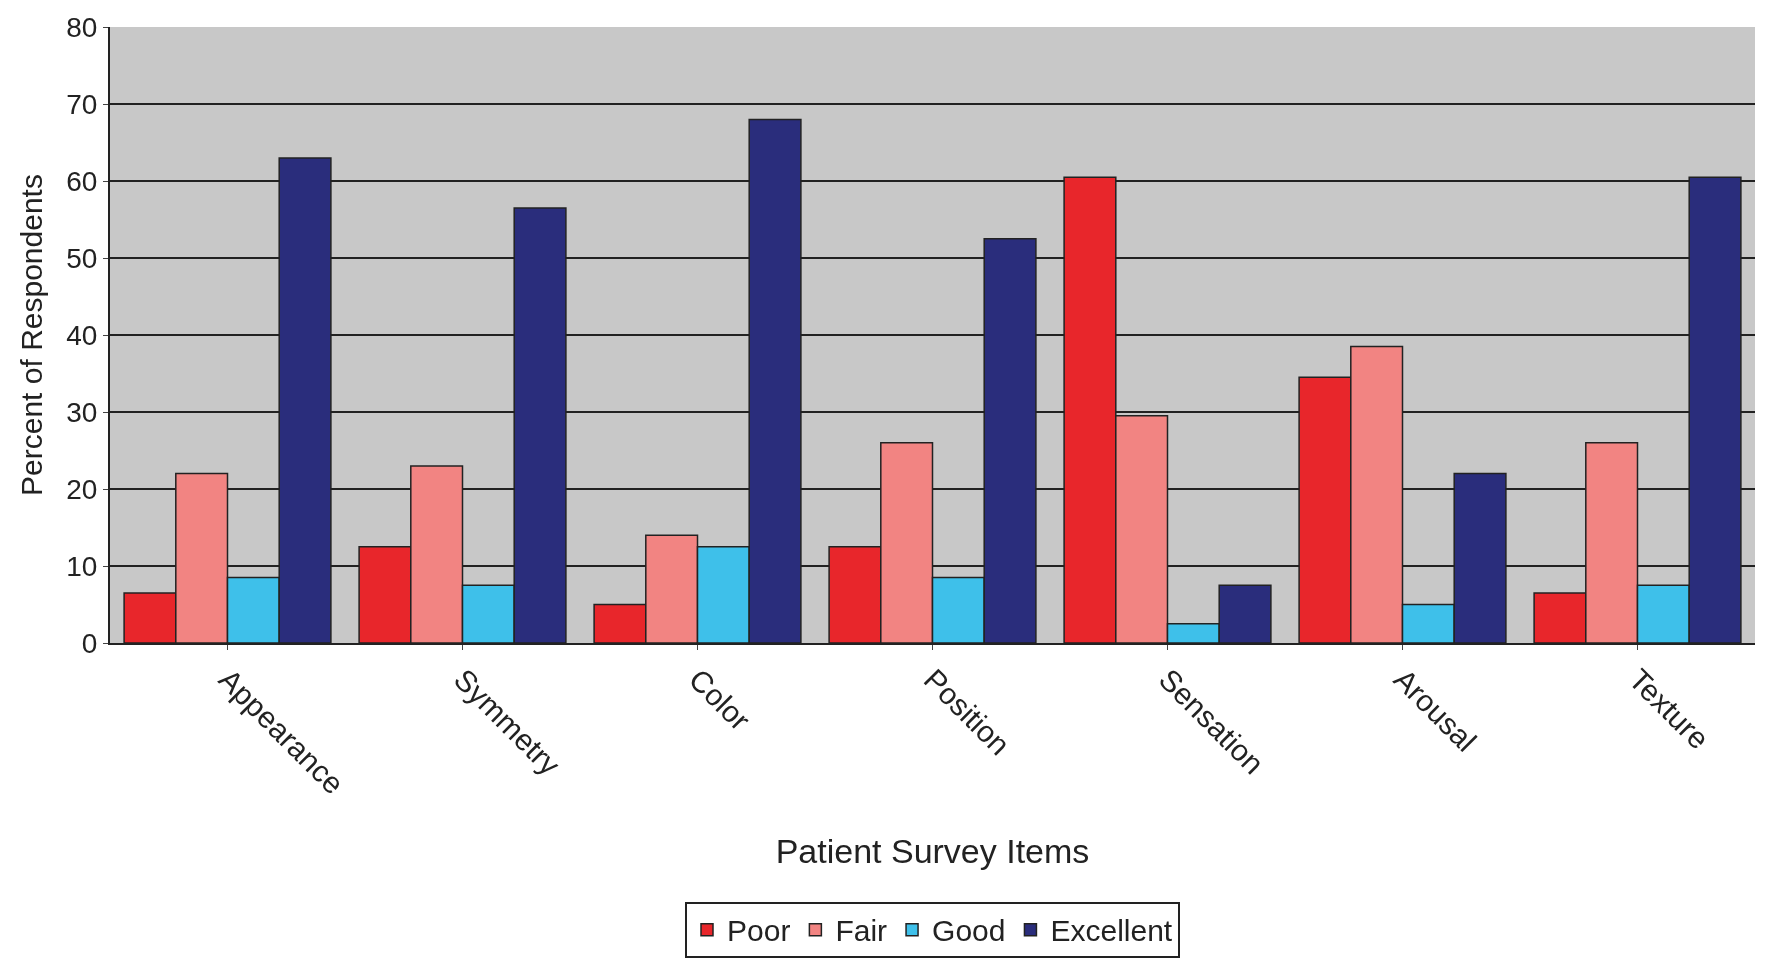 The image size is (1785, 970). Describe the element at coordinates (31, 335) in the screenshot. I see `y-axis-title: Percent of Respondents` at that location.